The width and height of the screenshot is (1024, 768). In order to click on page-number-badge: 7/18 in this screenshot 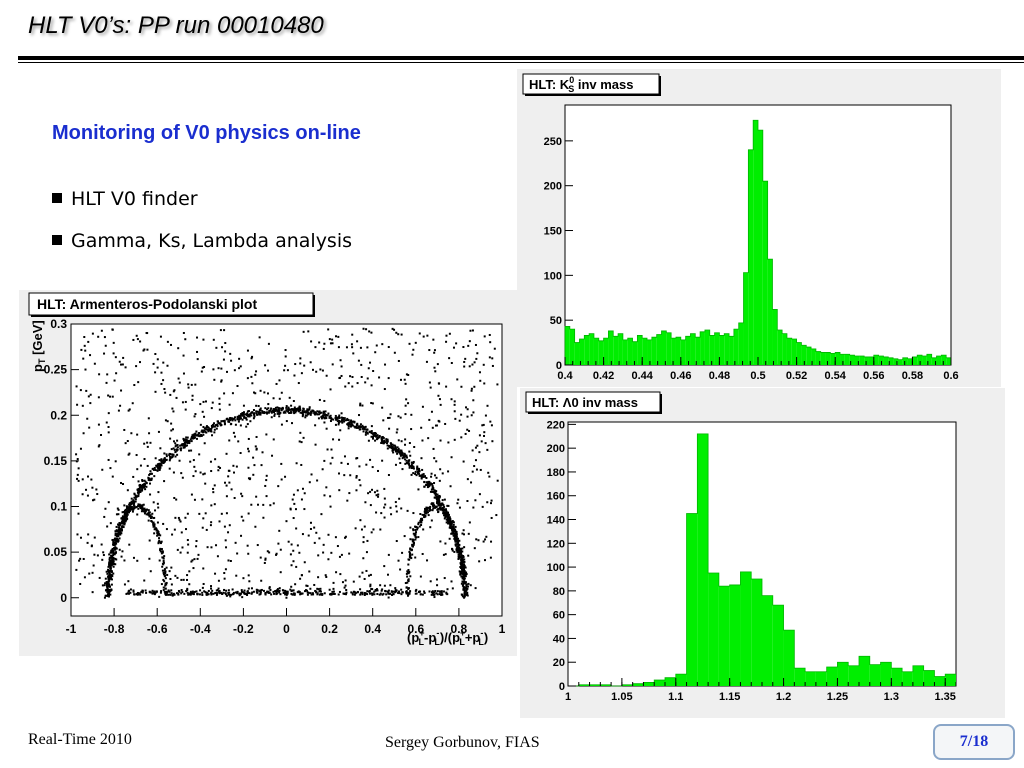, I will do `click(974, 742)`.